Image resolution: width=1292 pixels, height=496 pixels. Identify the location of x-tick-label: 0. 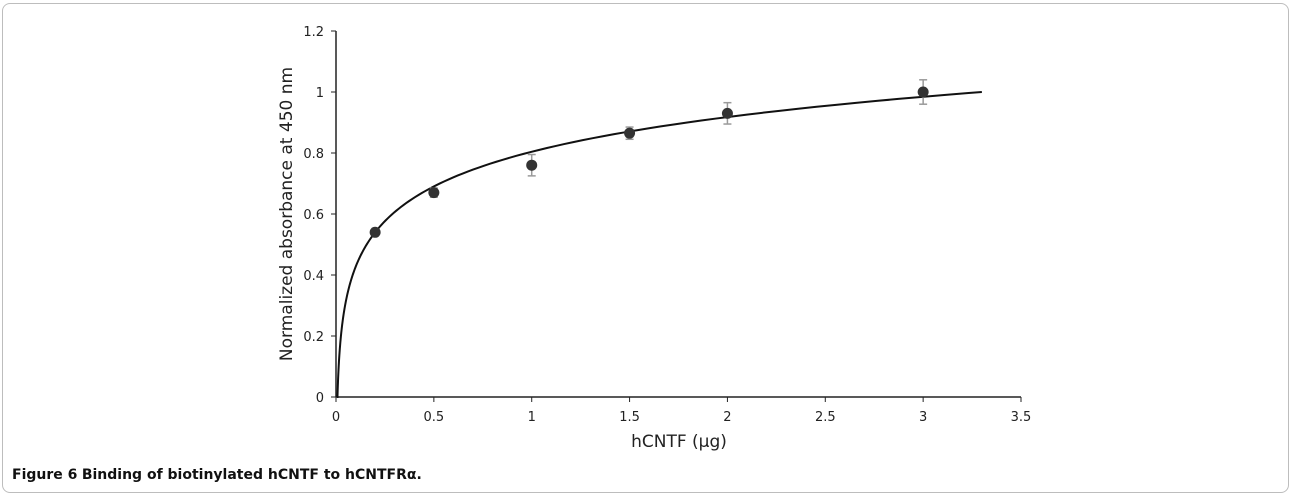
(336, 417).